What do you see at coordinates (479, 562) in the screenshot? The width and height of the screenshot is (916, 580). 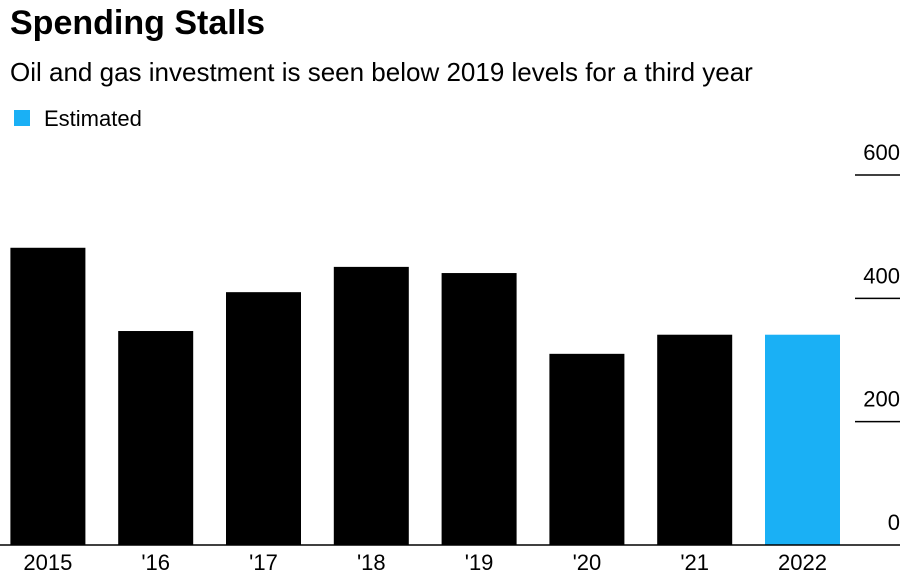 I see `x-tick-label: '19` at bounding box center [479, 562].